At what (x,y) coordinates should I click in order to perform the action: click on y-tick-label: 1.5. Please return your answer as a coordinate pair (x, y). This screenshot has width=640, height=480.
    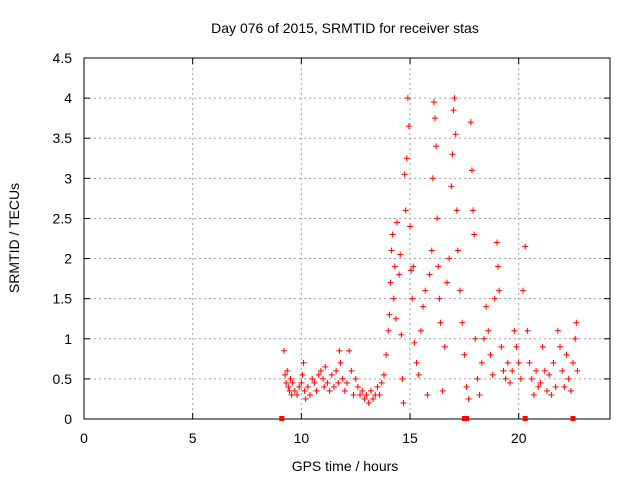
    Looking at the image, I should click on (63, 299).